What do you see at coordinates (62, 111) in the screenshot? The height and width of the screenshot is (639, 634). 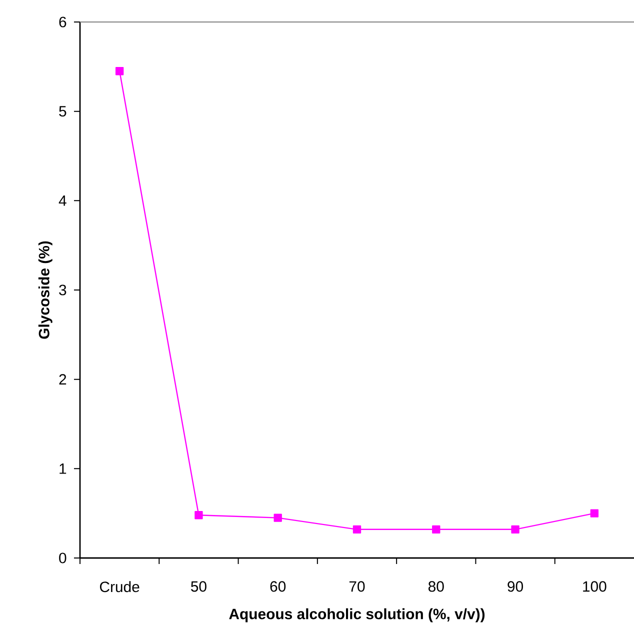 I see `y-tick-label: 5` at bounding box center [62, 111].